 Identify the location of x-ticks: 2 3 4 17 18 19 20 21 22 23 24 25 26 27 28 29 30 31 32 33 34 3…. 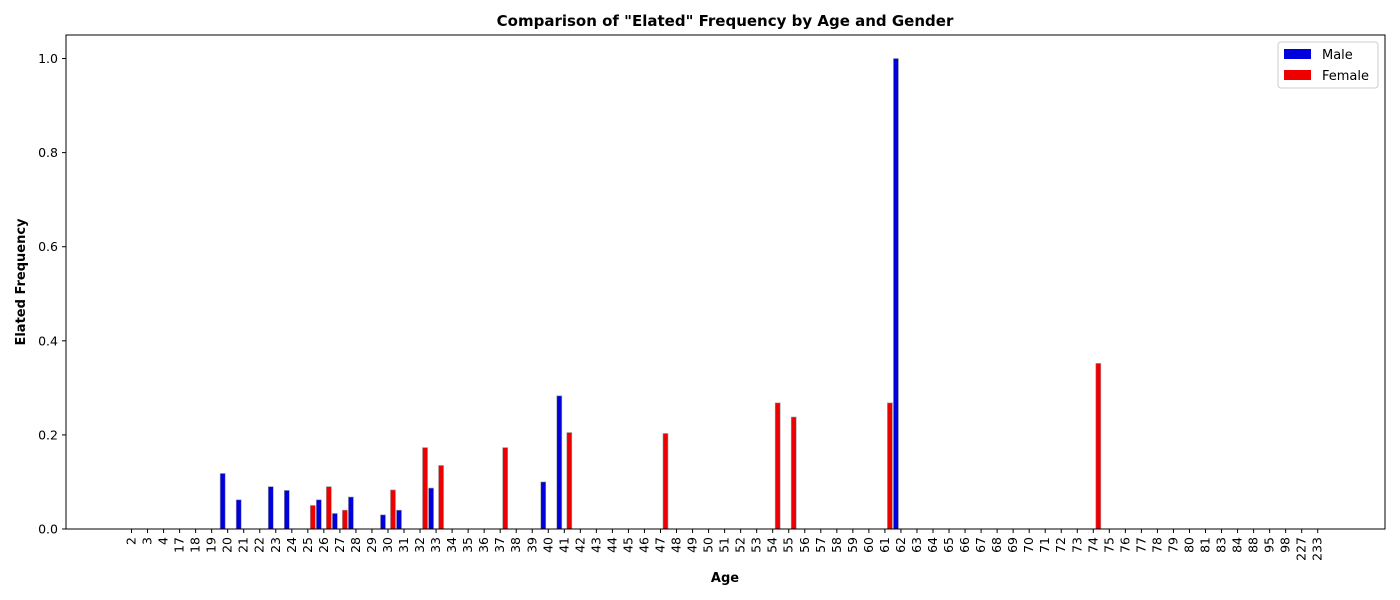
(724, 545).